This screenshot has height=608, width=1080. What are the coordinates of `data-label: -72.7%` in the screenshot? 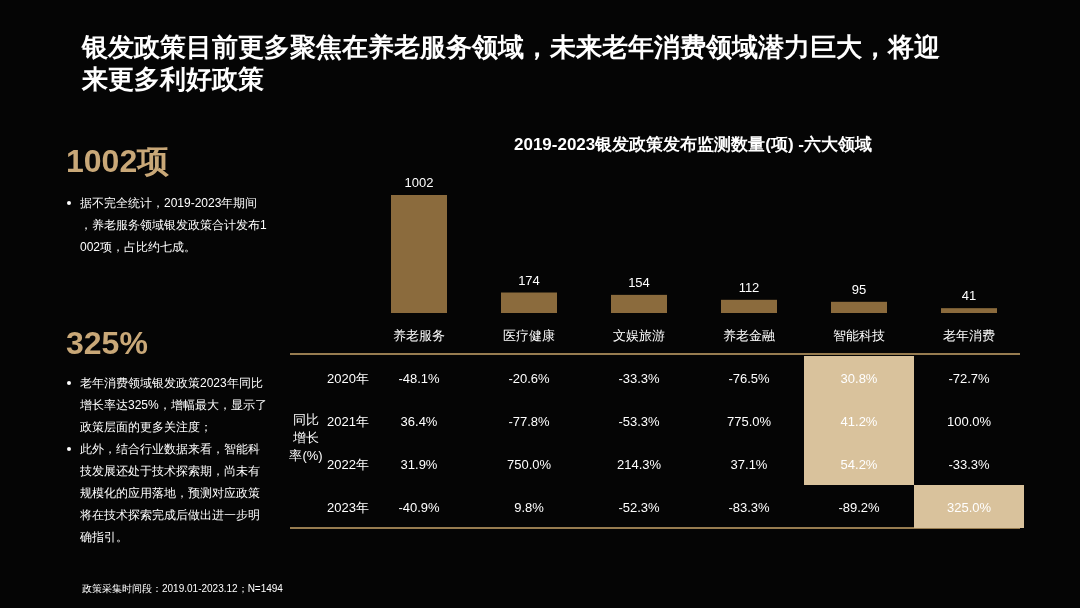 It's located at (969, 378).